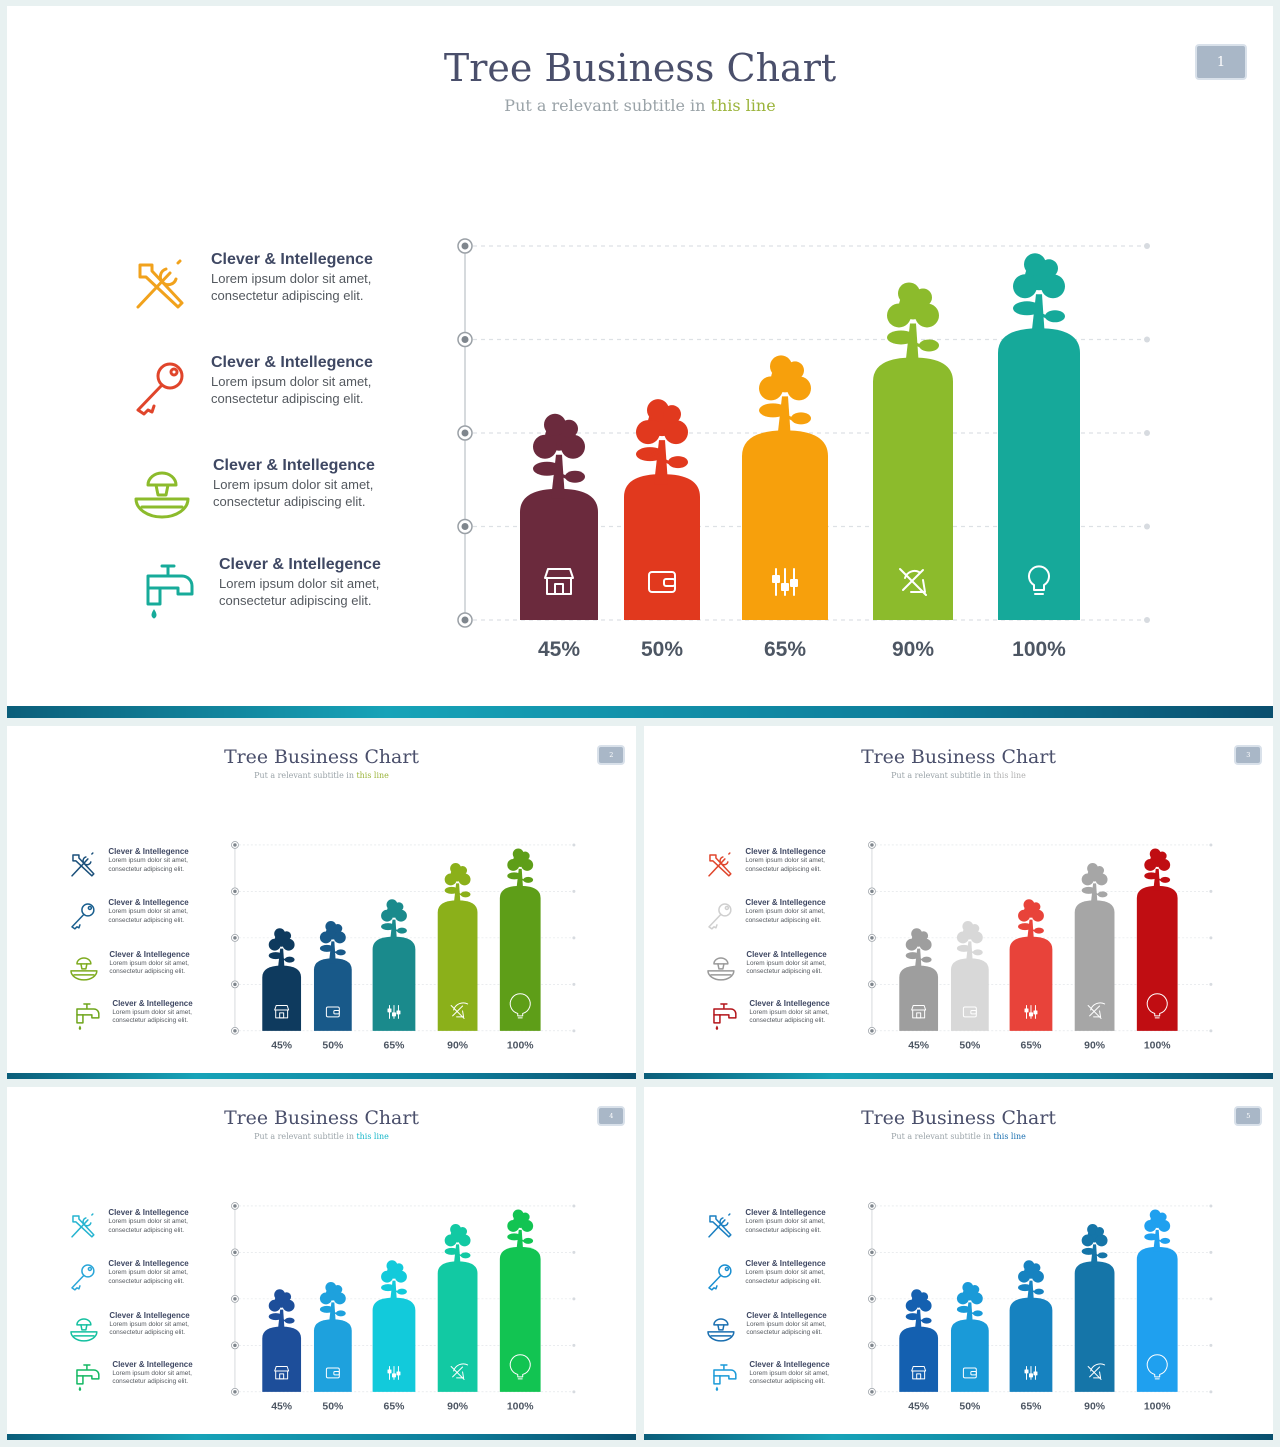  Describe the element at coordinates (1248, 1115) in the screenshot. I see `page-number-badge: 5` at that location.